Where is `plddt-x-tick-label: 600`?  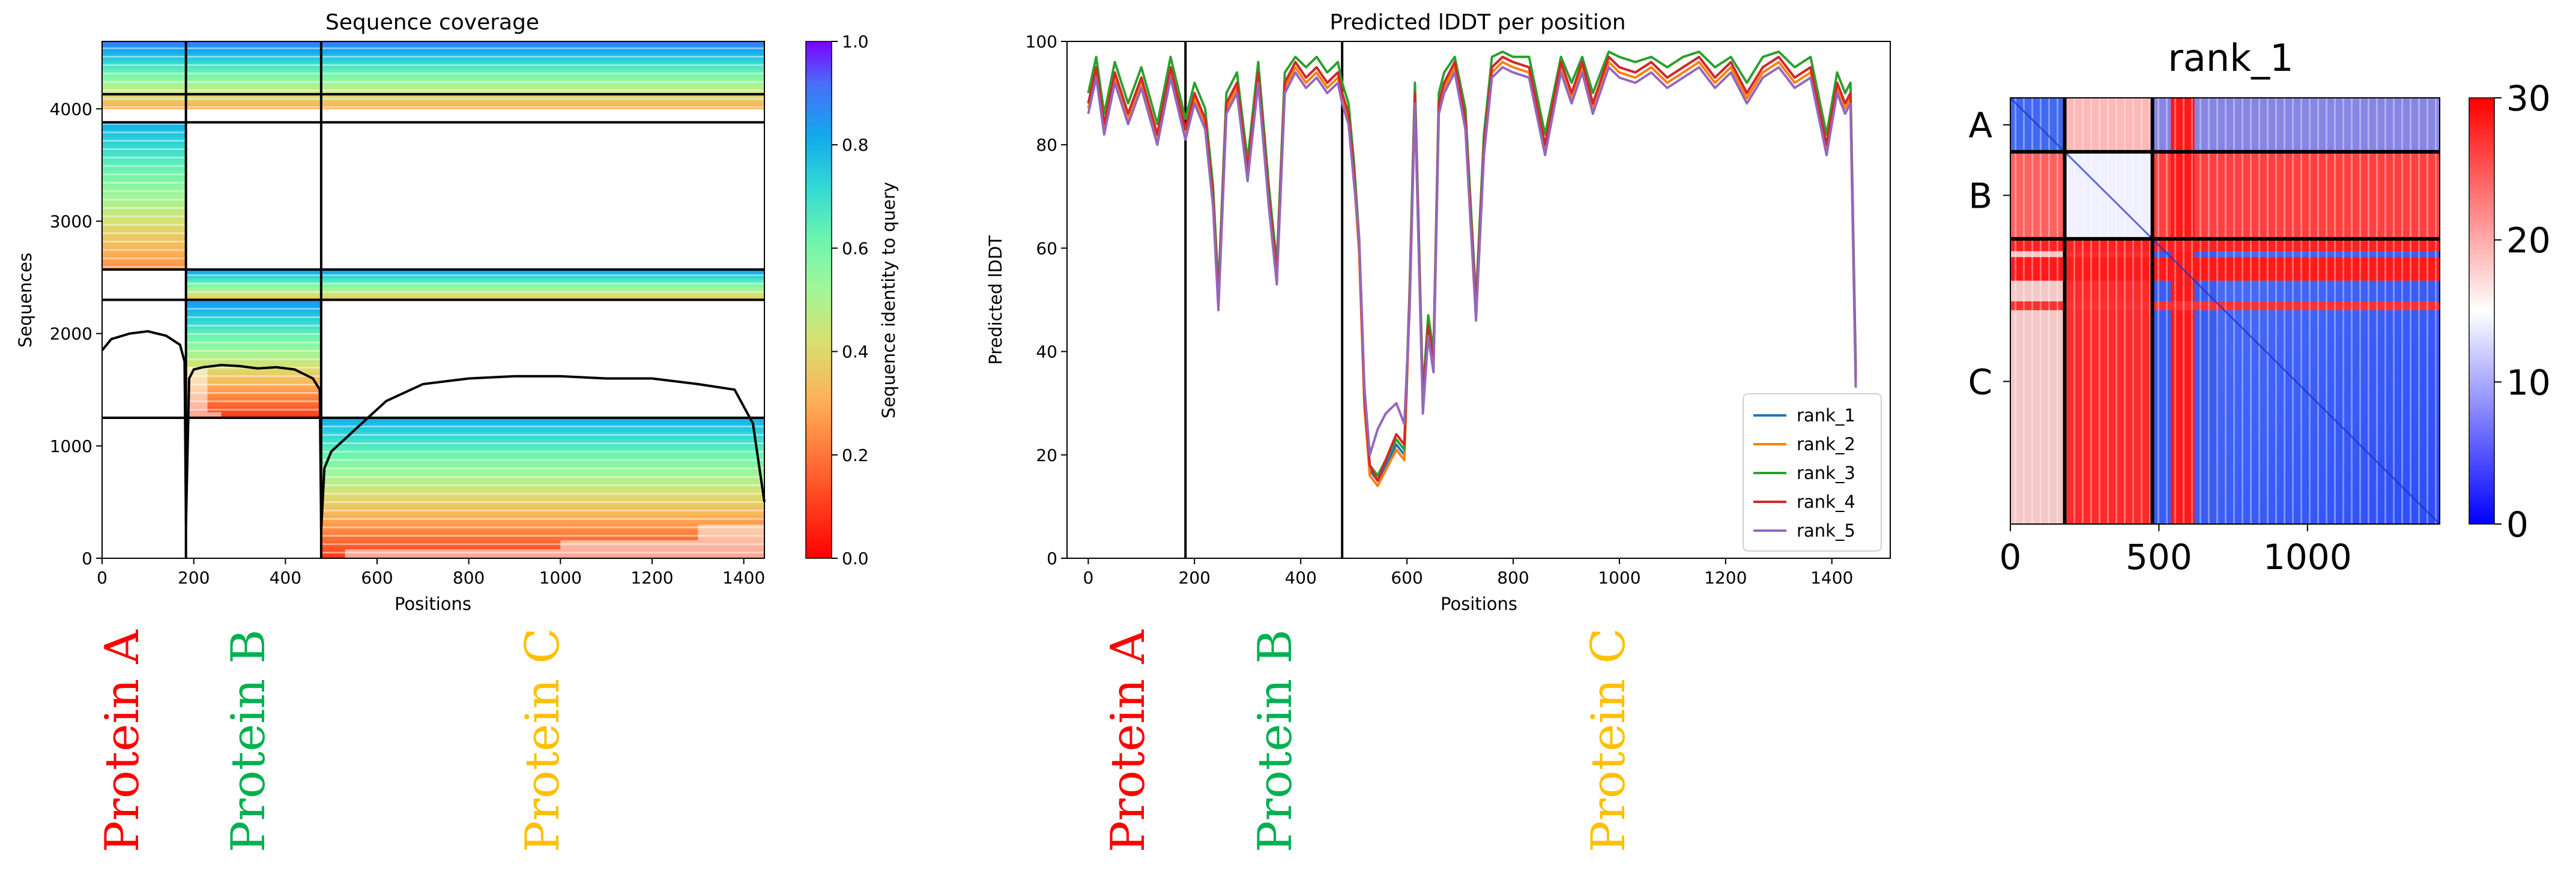
plddt-x-tick-label: 600 is located at coordinates (1407, 578).